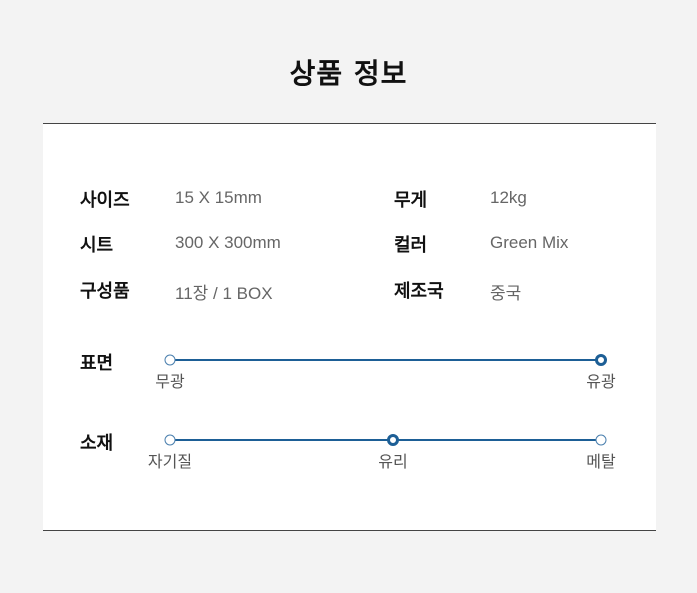 This screenshot has height=593, width=697. I want to click on scale-option-glass: 유리, so click(393, 461).